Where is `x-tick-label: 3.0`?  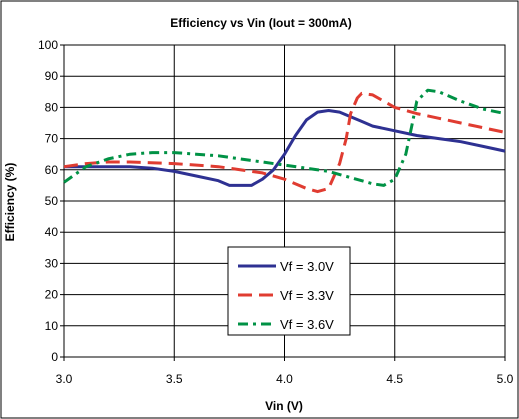 x-tick-label: 3.0 is located at coordinates (64, 379).